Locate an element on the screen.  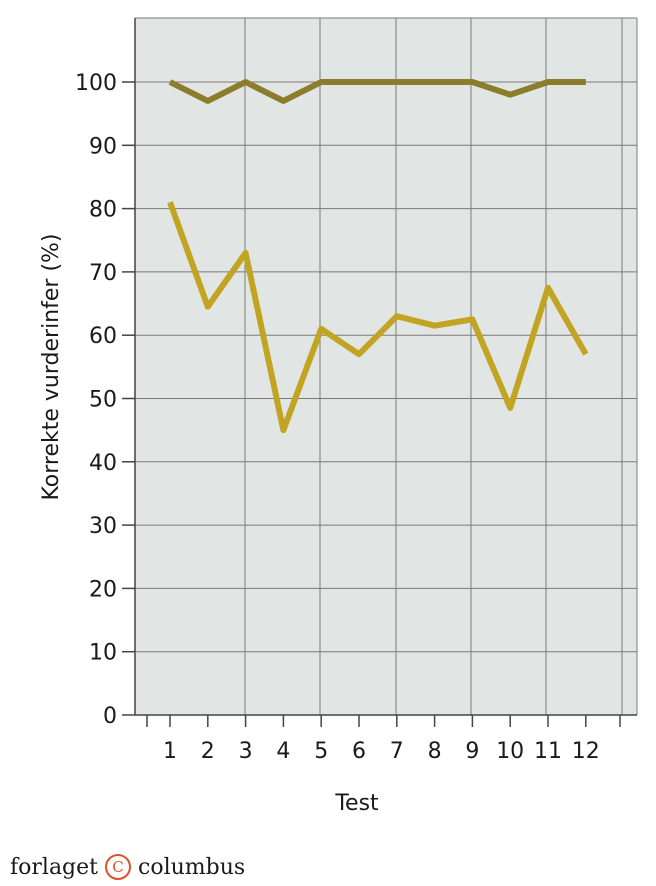
y-tick-label: 20 is located at coordinates (103, 589).